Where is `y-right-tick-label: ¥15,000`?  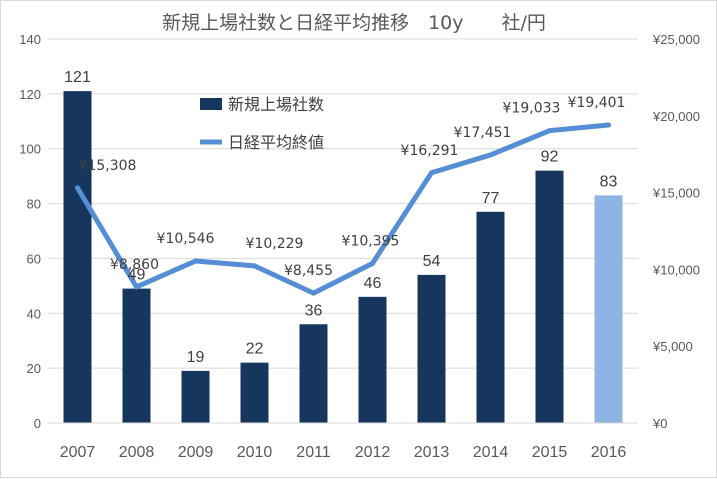
y-right-tick-label: ¥15,000 is located at coordinates (676, 193).